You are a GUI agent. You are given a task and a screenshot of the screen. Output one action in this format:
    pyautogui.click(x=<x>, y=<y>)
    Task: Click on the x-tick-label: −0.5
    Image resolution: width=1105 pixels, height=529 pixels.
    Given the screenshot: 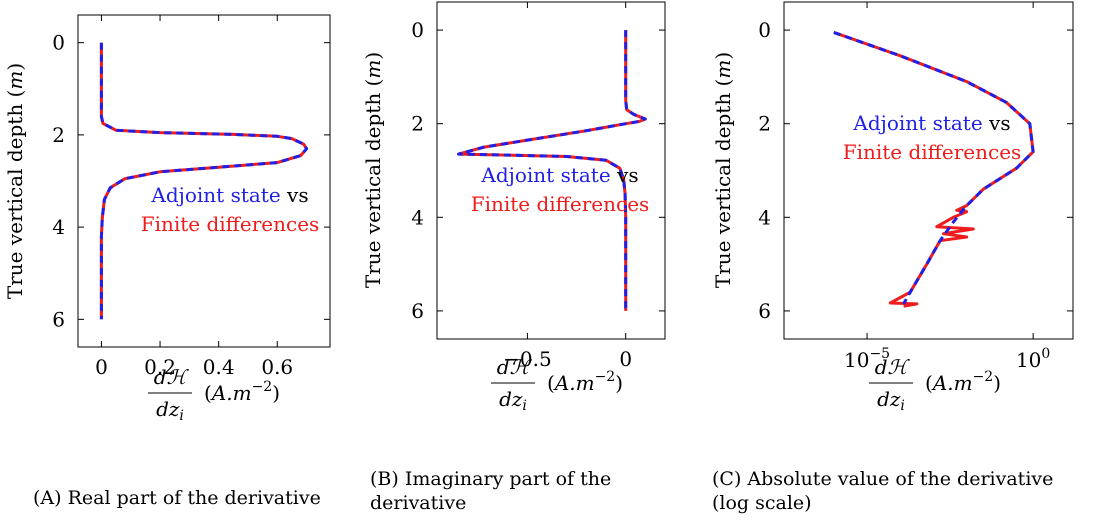 What is the action you would take?
    pyautogui.click(x=527, y=359)
    